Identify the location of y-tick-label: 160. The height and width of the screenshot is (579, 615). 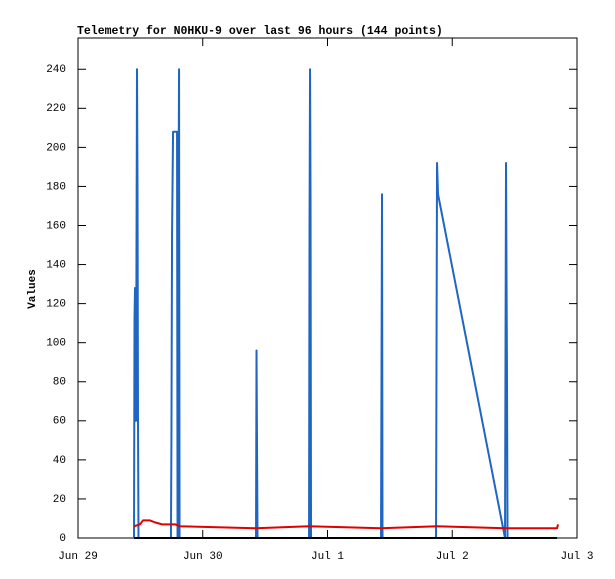
(56, 226).